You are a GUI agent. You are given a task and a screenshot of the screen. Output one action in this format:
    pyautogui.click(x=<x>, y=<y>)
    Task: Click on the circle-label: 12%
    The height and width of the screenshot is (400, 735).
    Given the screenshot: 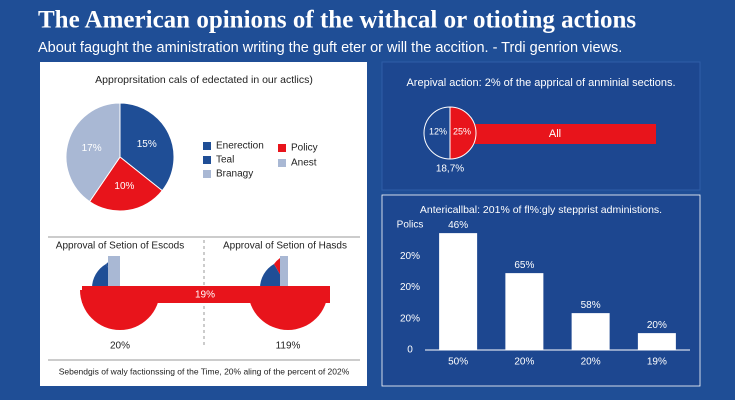 What is the action you would take?
    pyautogui.click(x=438, y=131)
    